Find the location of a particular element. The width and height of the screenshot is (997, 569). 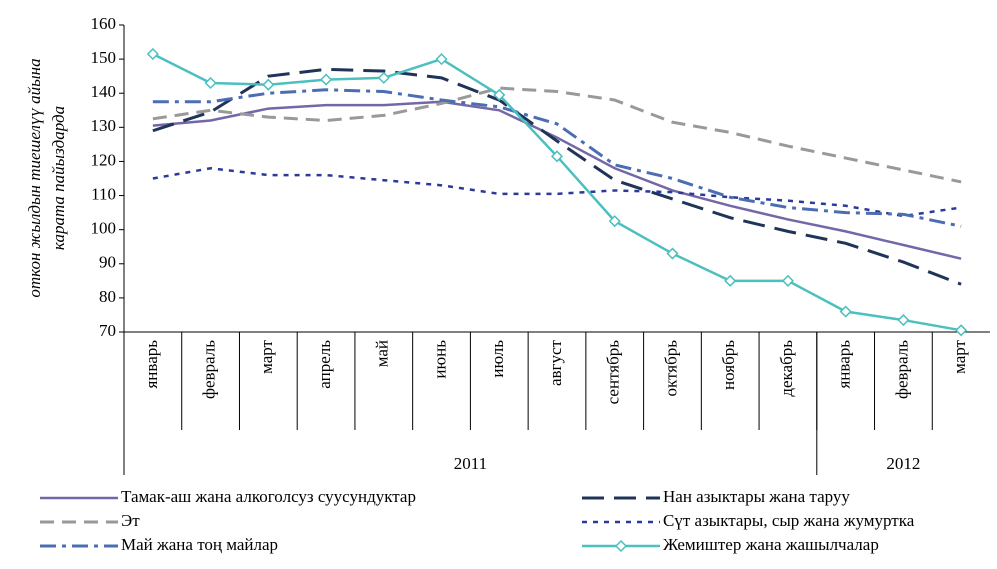

legend-marker is located at coordinates (621, 546).